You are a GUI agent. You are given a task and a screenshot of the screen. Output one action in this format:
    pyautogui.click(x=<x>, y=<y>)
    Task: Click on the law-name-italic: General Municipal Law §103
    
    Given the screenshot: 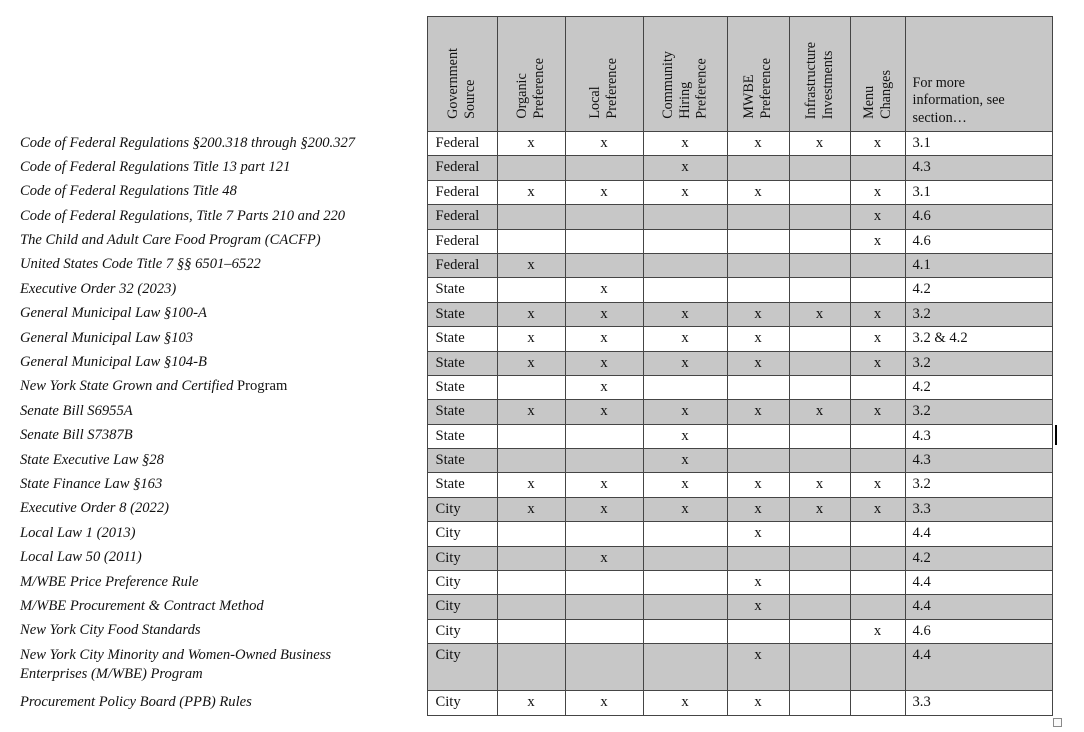 What is the action you would take?
    pyautogui.click(x=107, y=337)
    